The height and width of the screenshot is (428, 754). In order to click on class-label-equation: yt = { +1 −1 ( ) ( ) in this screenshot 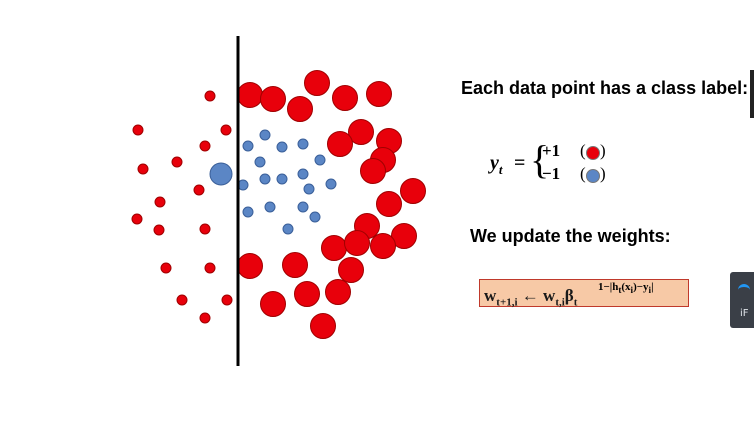, I will do `click(553, 161)`.